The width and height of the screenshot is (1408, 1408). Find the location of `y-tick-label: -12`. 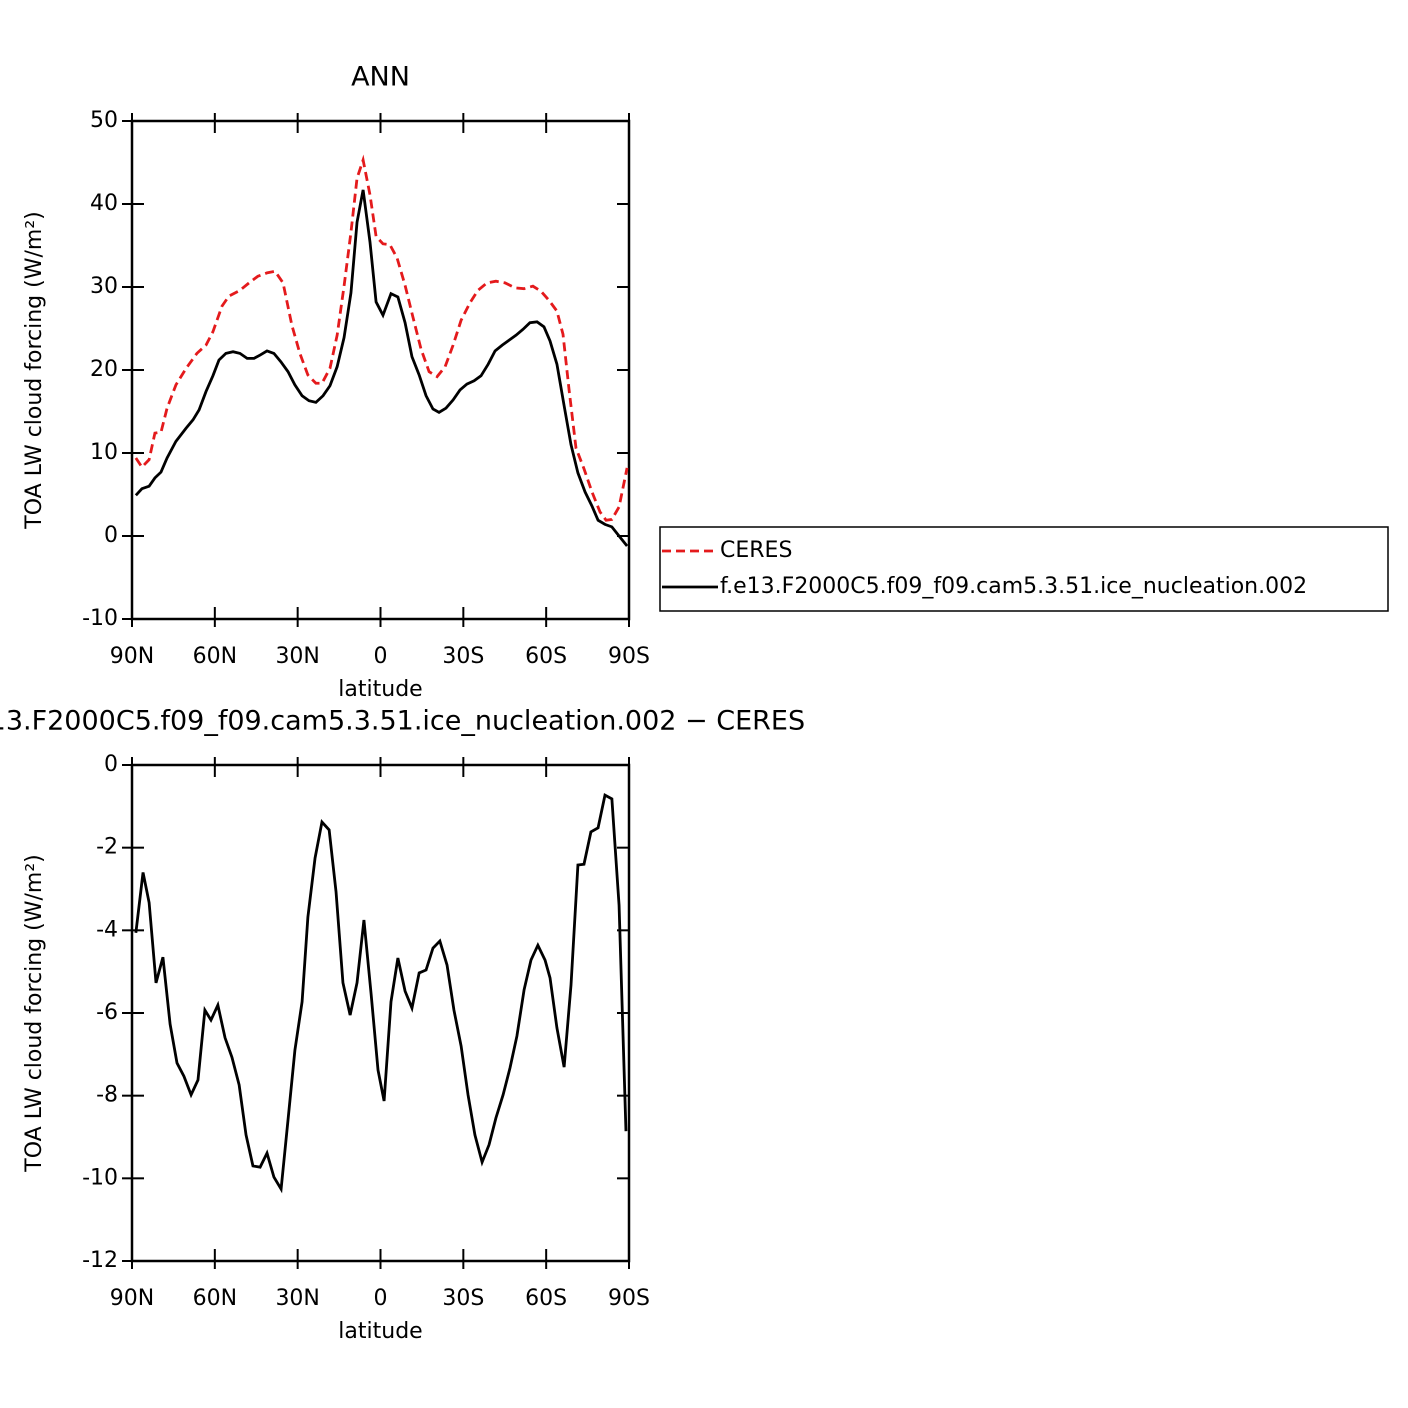

y-tick-label: -12 is located at coordinates (100, 1260).